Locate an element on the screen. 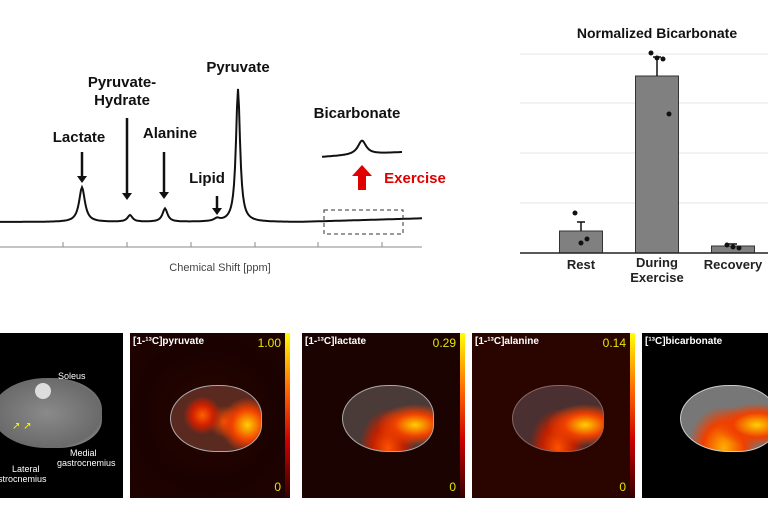  category-rest: Rest is located at coordinates (581, 264).